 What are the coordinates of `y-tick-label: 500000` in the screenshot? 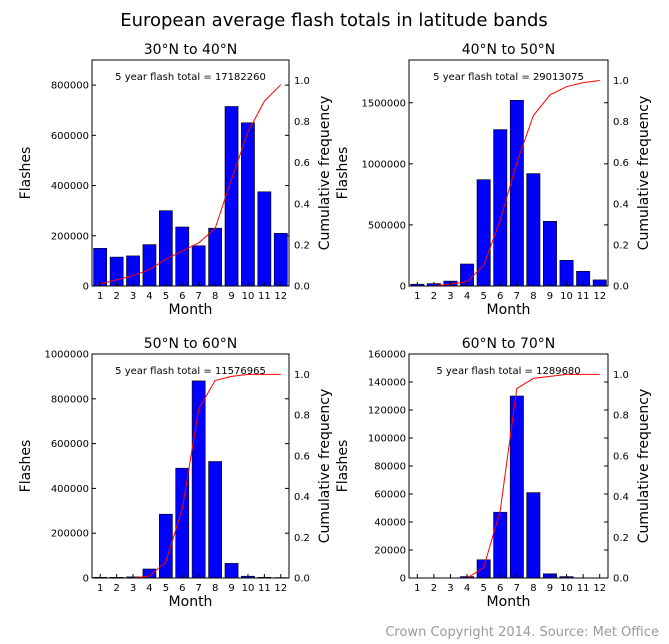 It's located at (387, 225).